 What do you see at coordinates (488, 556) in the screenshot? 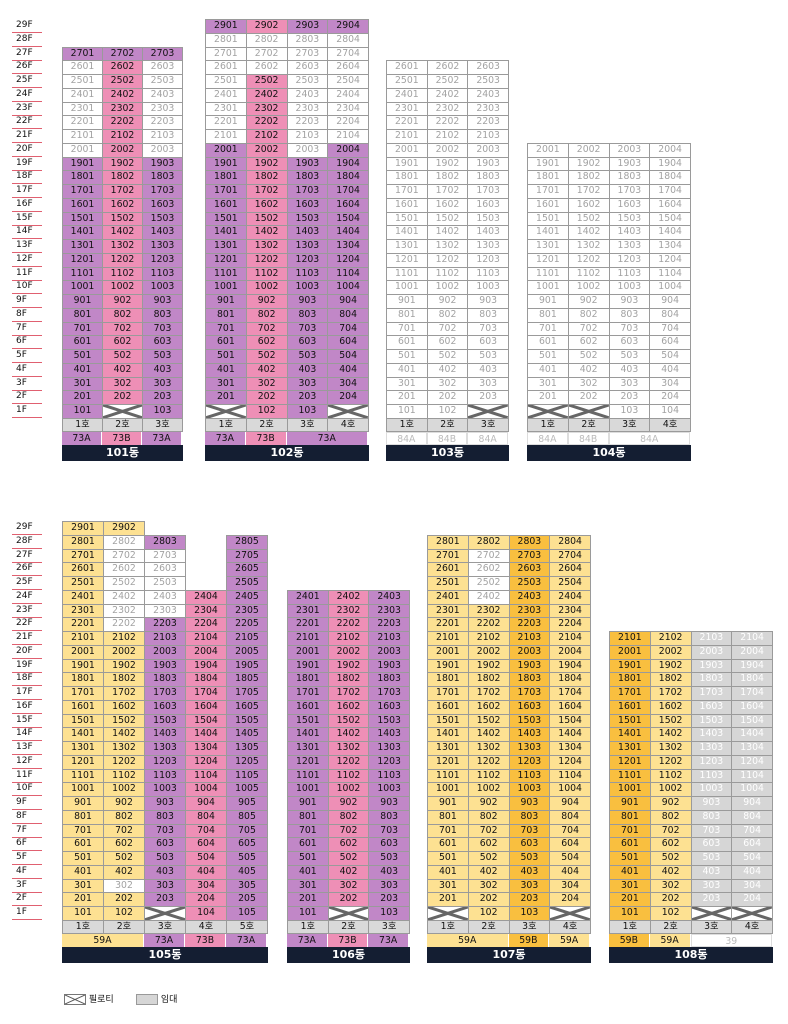
I see `unit-cell: 2702` at bounding box center [488, 556].